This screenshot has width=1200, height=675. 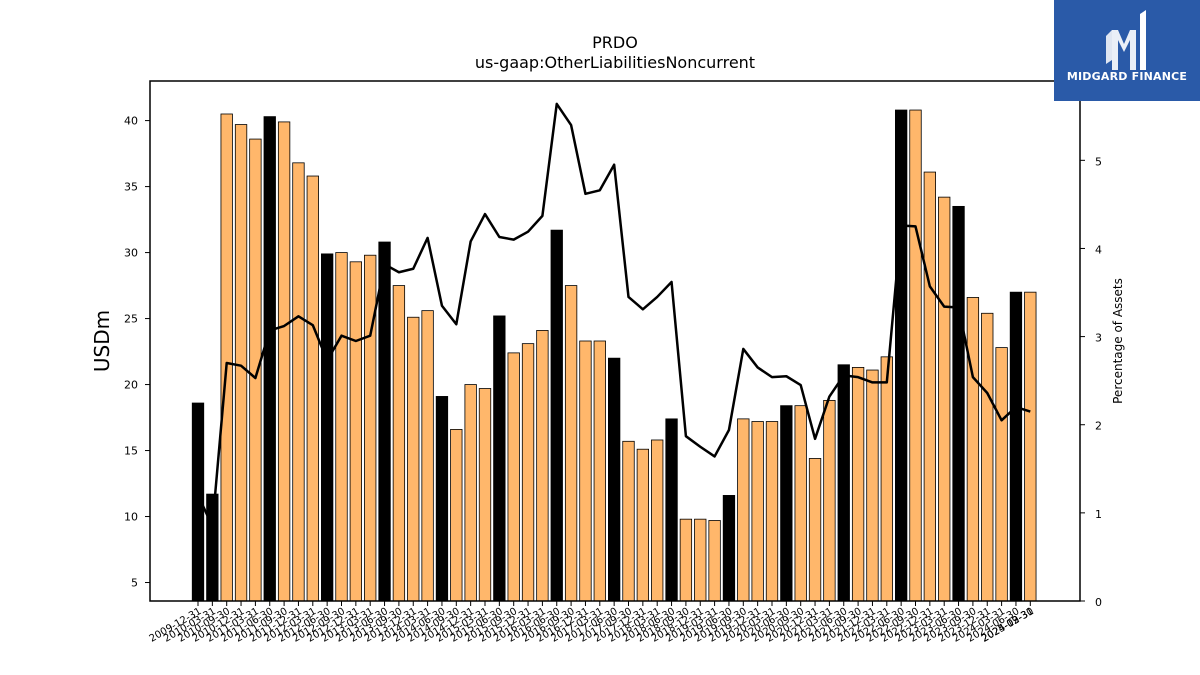 What do you see at coordinates (131, 385) in the screenshot?
I see `y-tick-label: 20` at bounding box center [131, 385].